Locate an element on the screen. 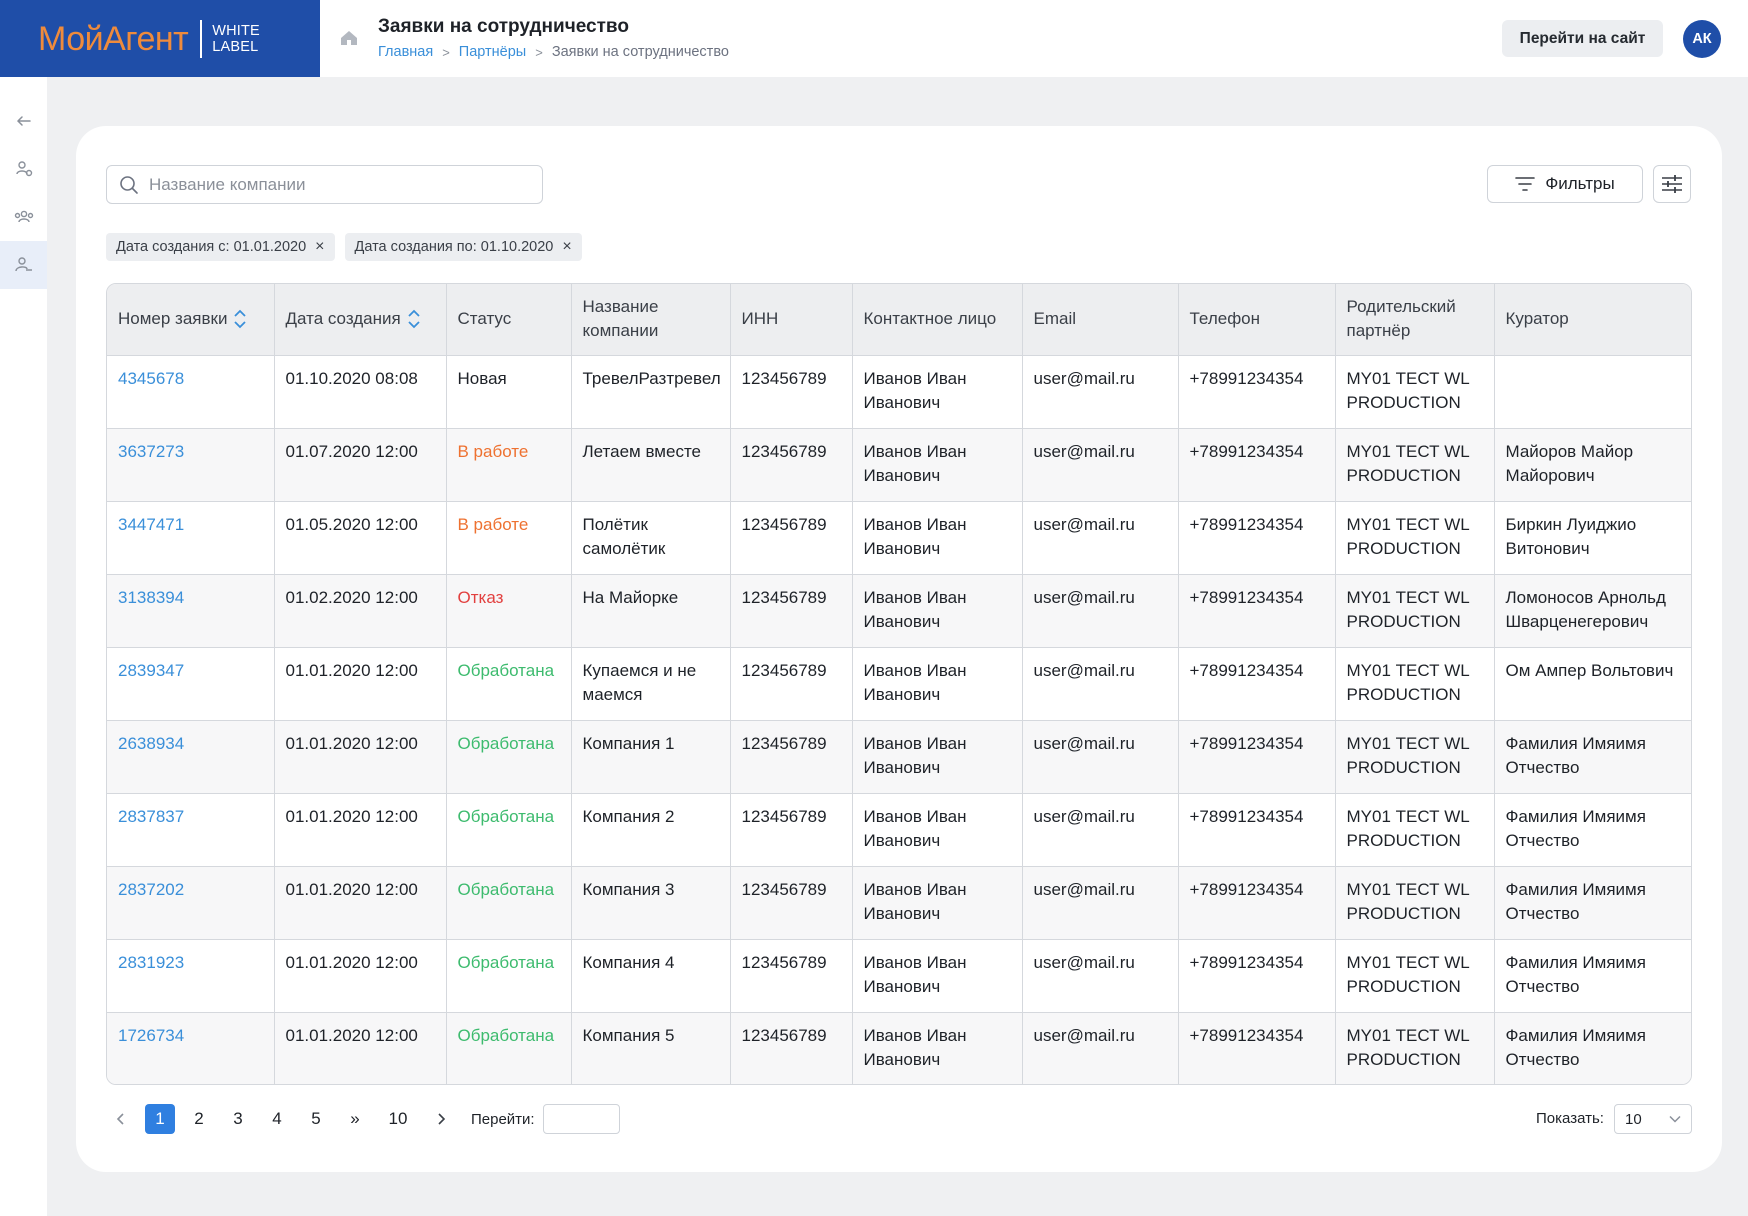 The height and width of the screenshot is (1216, 1748). cell-status: Новая is located at coordinates (509, 392).